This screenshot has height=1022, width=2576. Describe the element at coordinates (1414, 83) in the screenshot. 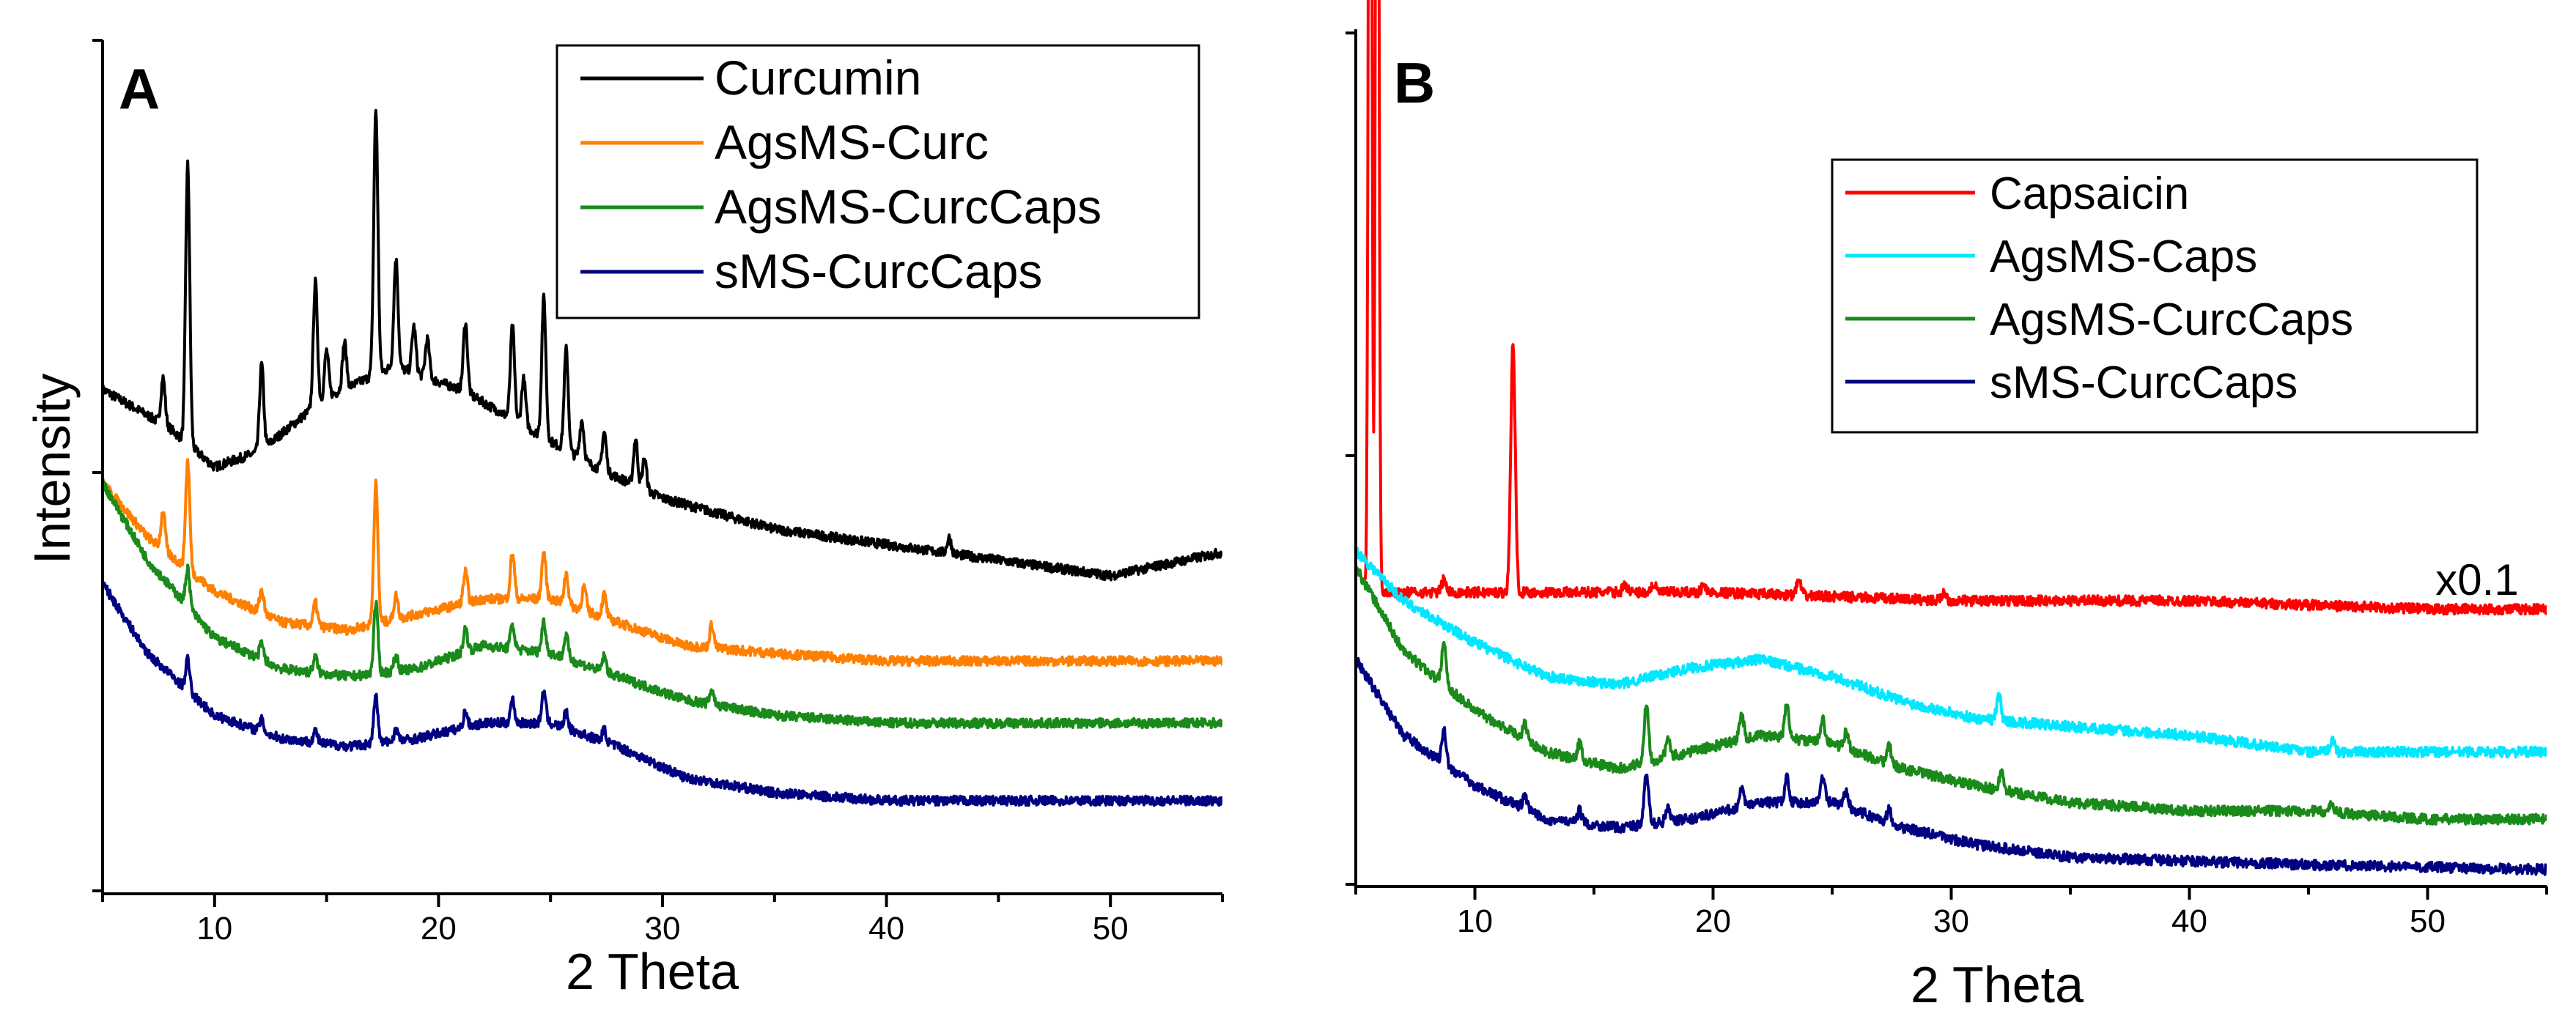

I see `panel-letter: B` at that location.